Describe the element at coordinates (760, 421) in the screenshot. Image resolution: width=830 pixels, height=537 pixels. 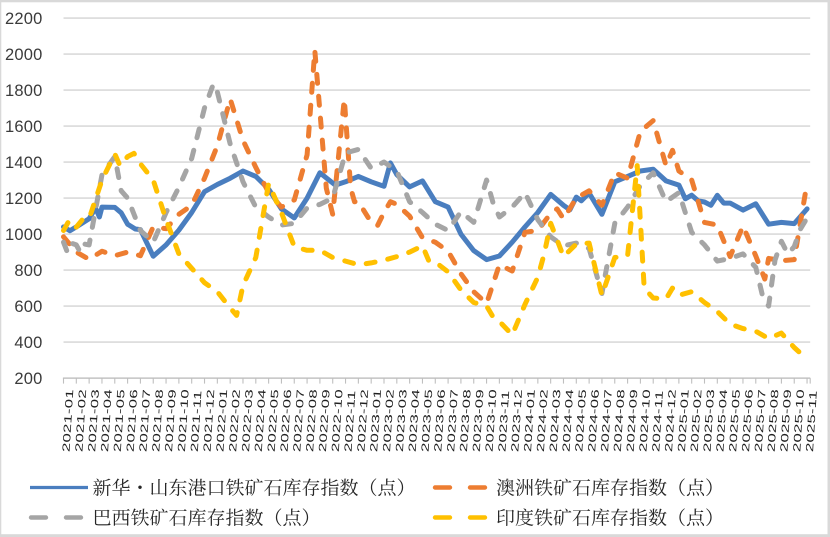
I see `svg-text: 2025-07` at that location.